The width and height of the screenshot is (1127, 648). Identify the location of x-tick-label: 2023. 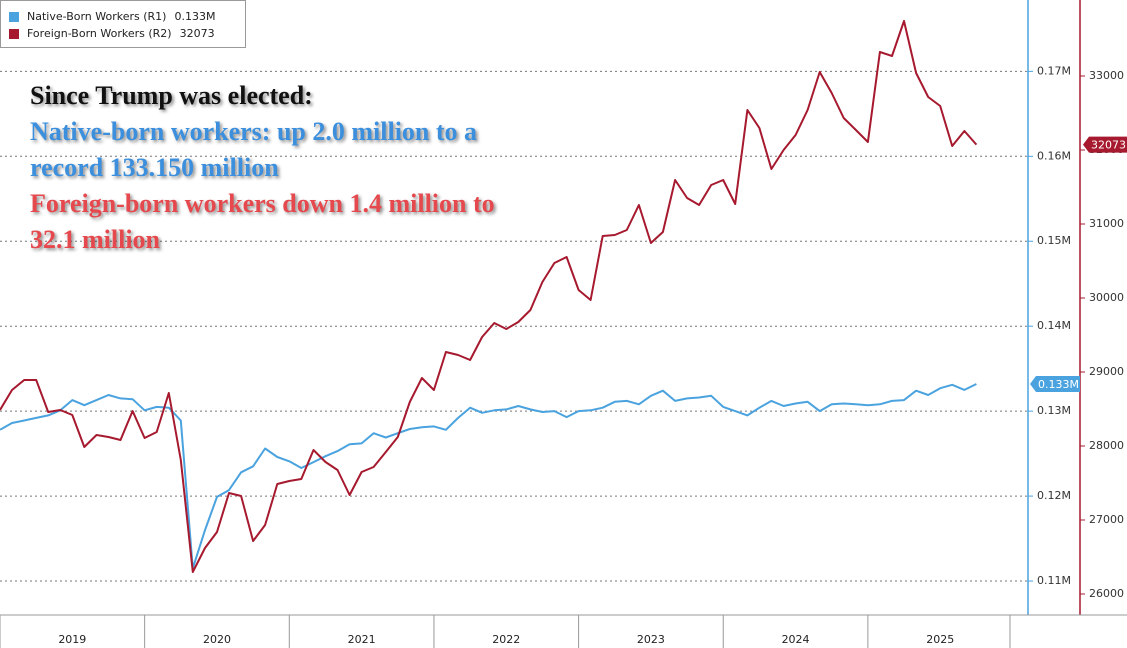
(651, 639).